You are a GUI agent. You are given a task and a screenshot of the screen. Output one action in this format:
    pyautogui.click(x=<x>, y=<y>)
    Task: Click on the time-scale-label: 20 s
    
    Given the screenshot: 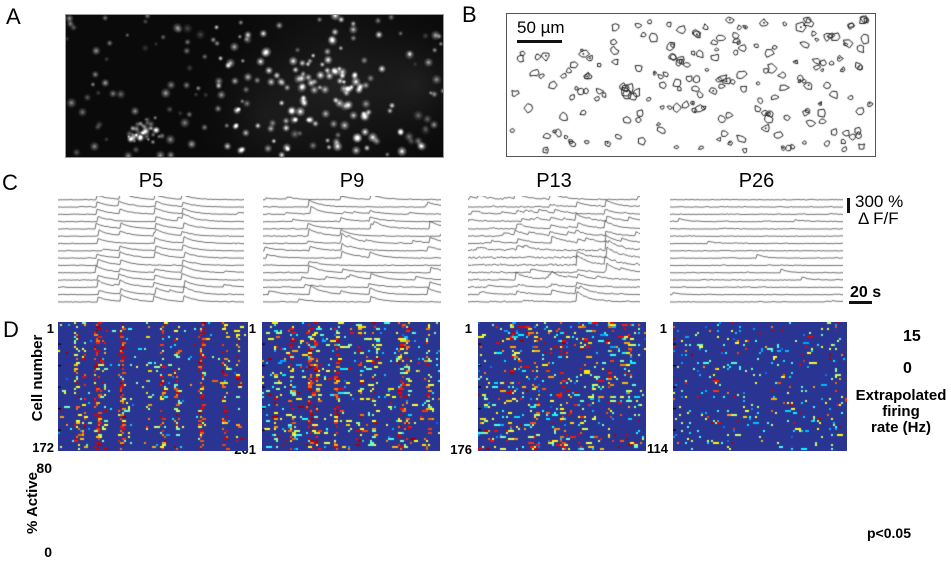 What is the action you would take?
    pyautogui.click(x=866, y=292)
    